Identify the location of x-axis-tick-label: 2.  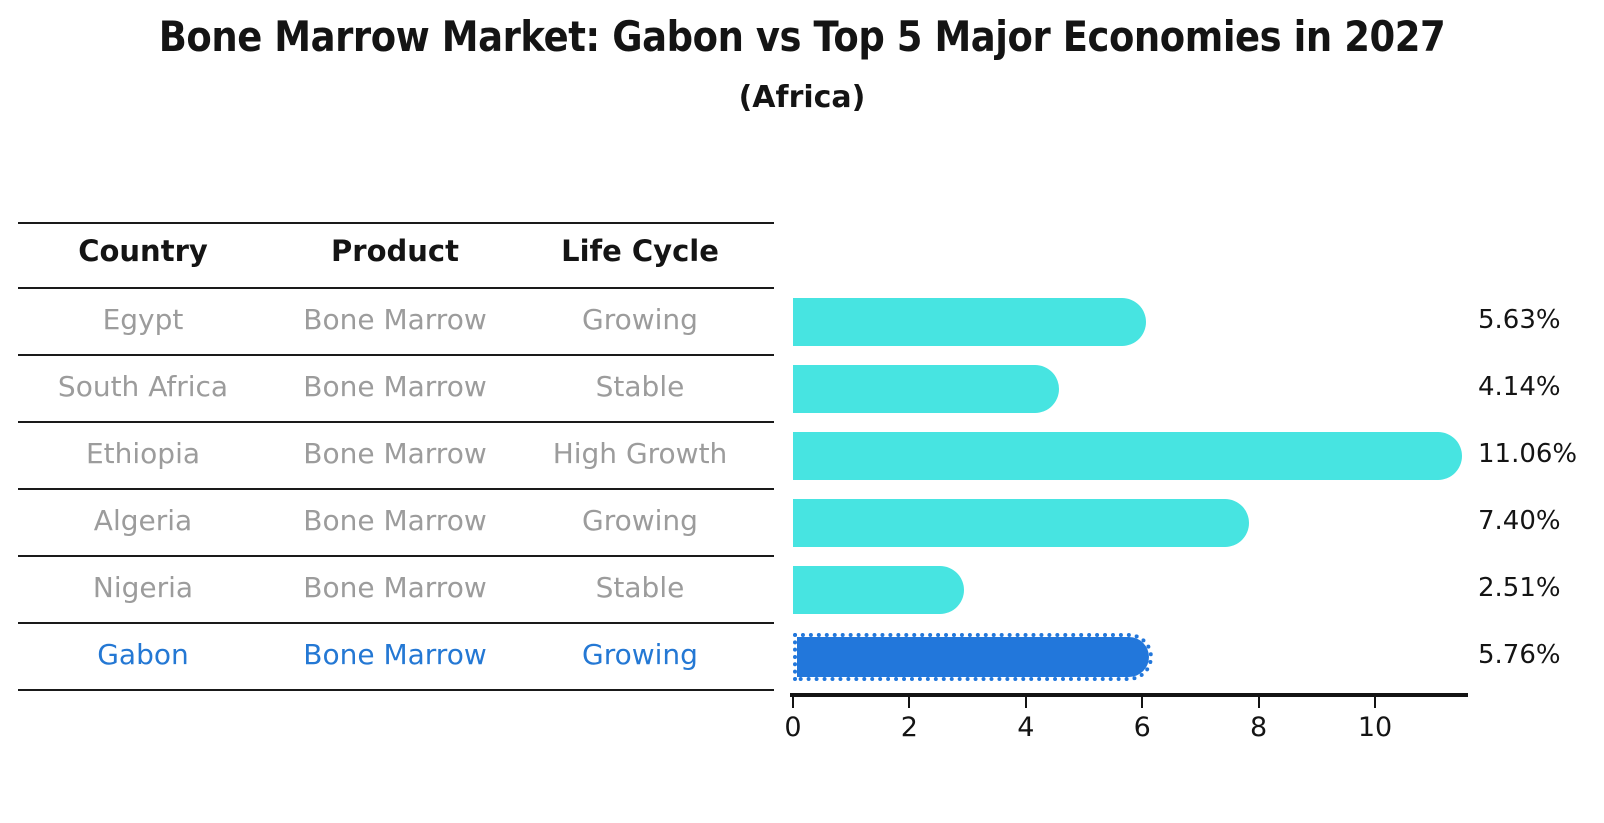
(909, 727).